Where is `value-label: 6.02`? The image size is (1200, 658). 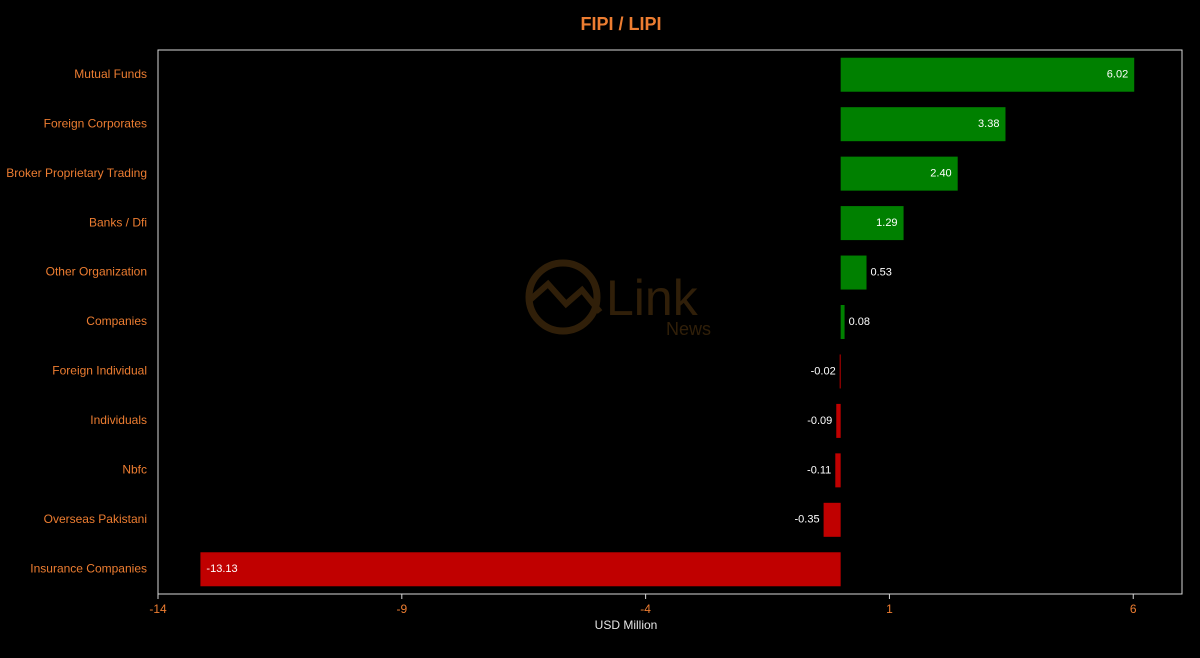 value-label: 6.02 is located at coordinates (1117, 75).